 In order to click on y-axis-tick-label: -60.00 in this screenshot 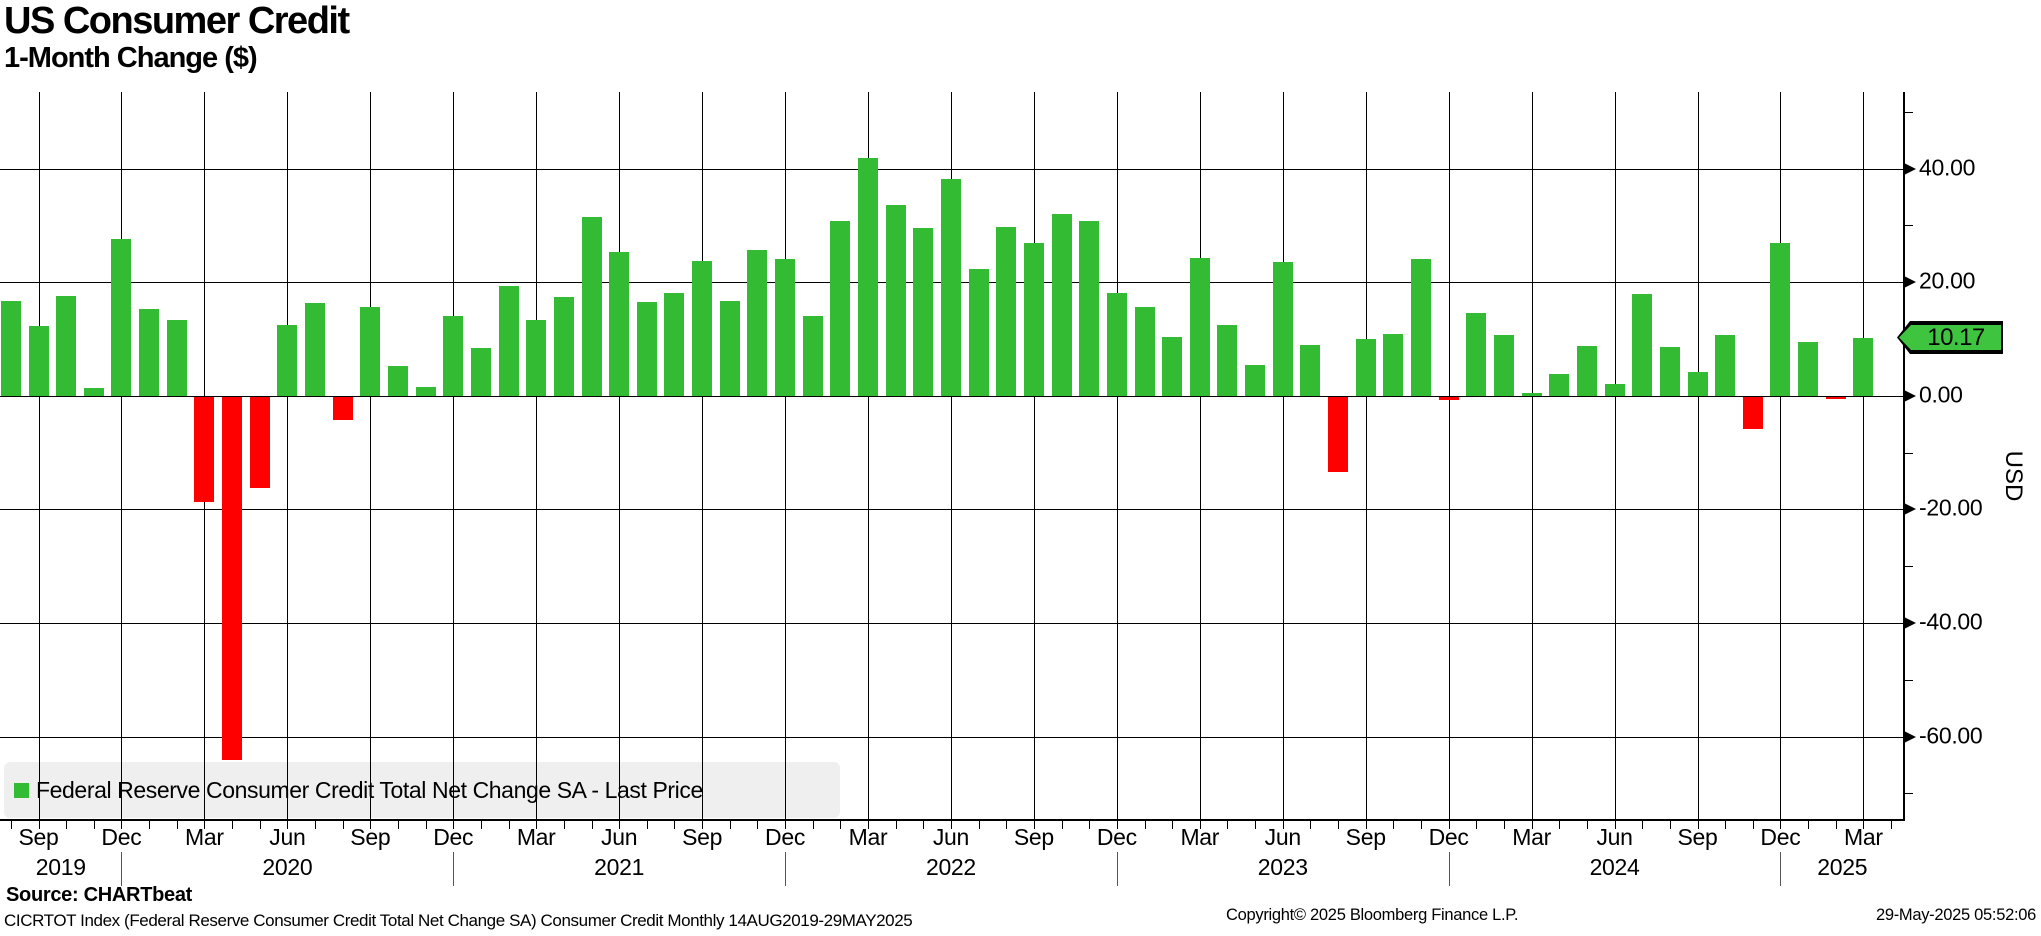, I will do `click(1951, 734)`.